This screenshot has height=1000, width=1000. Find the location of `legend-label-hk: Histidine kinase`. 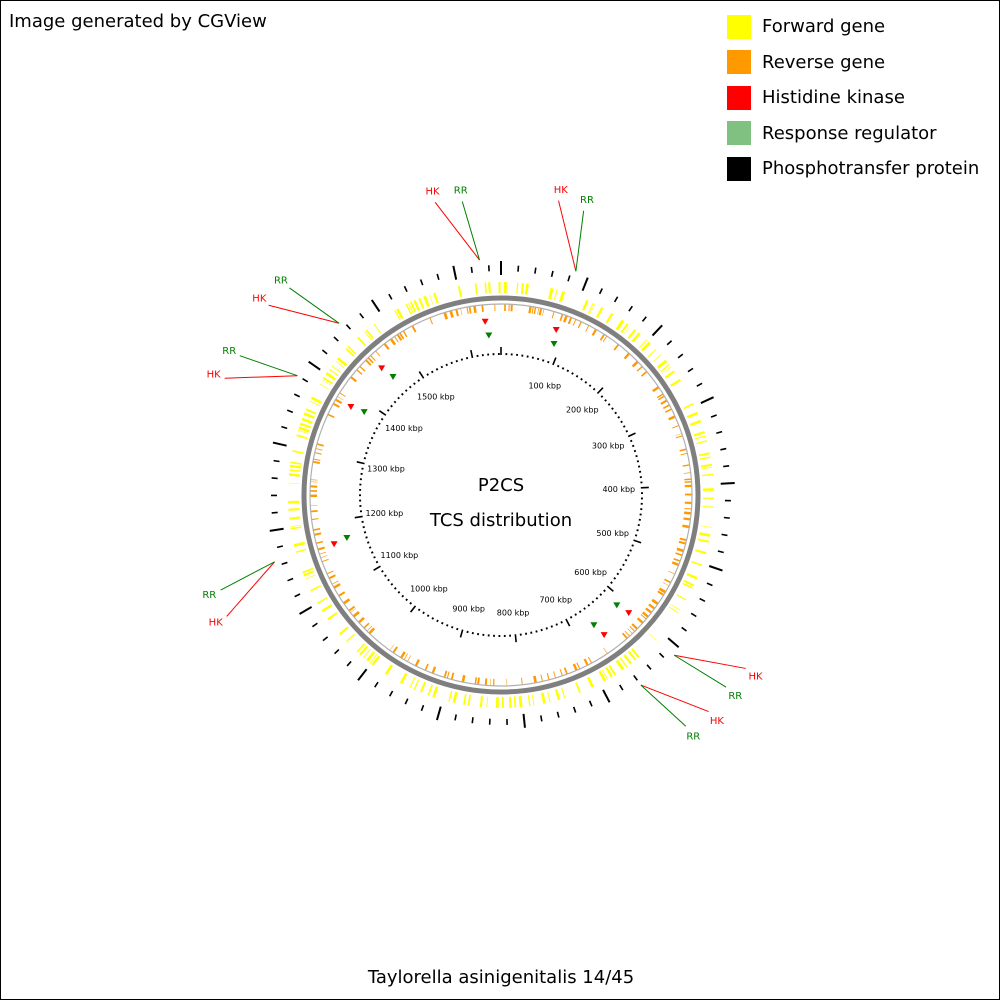

legend-label-hk: Histidine kinase is located at coordinates (833, 98).